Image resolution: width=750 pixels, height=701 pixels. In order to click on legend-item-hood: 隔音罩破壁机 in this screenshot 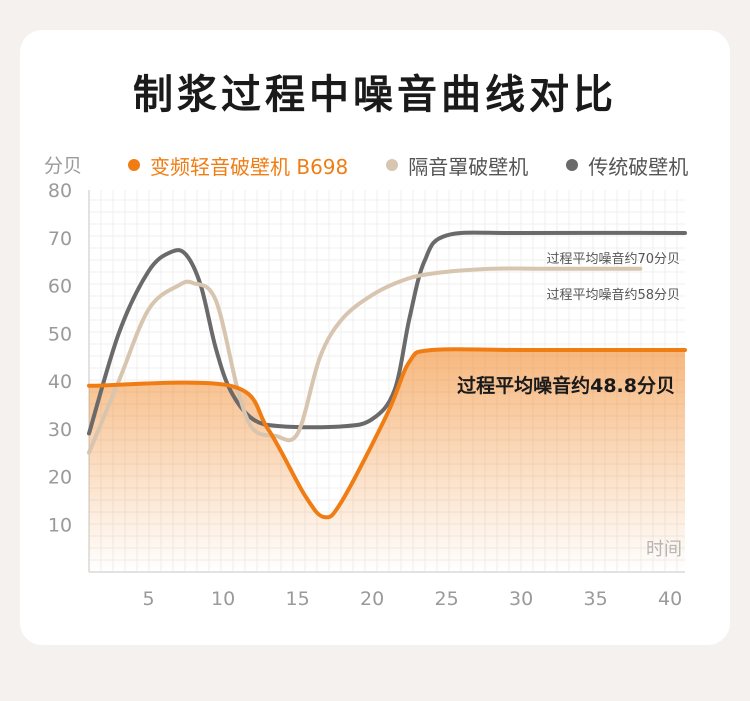, I will do `click(457, 165)`.